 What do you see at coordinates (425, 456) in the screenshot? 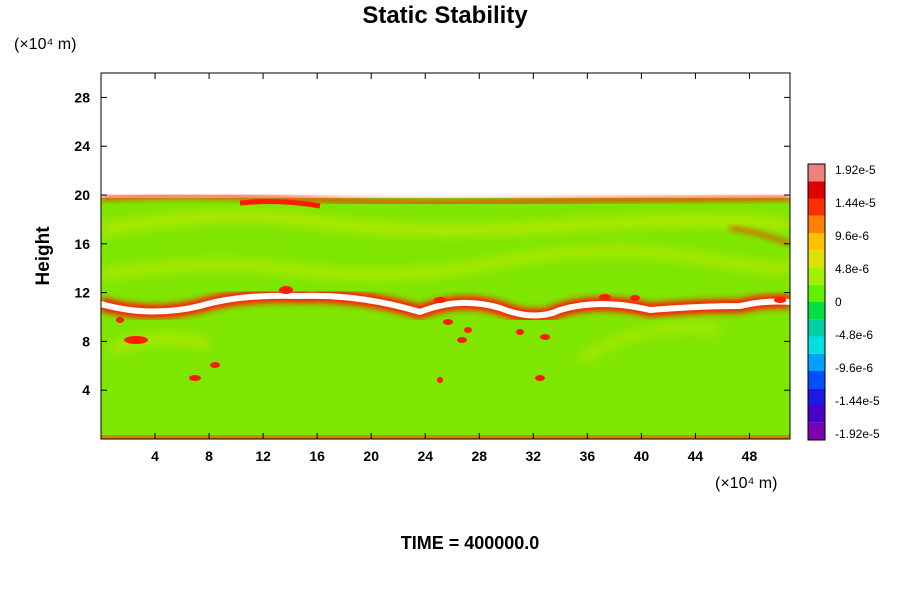
I see `x-tick-label: 24` at bounding box center [425, 456].